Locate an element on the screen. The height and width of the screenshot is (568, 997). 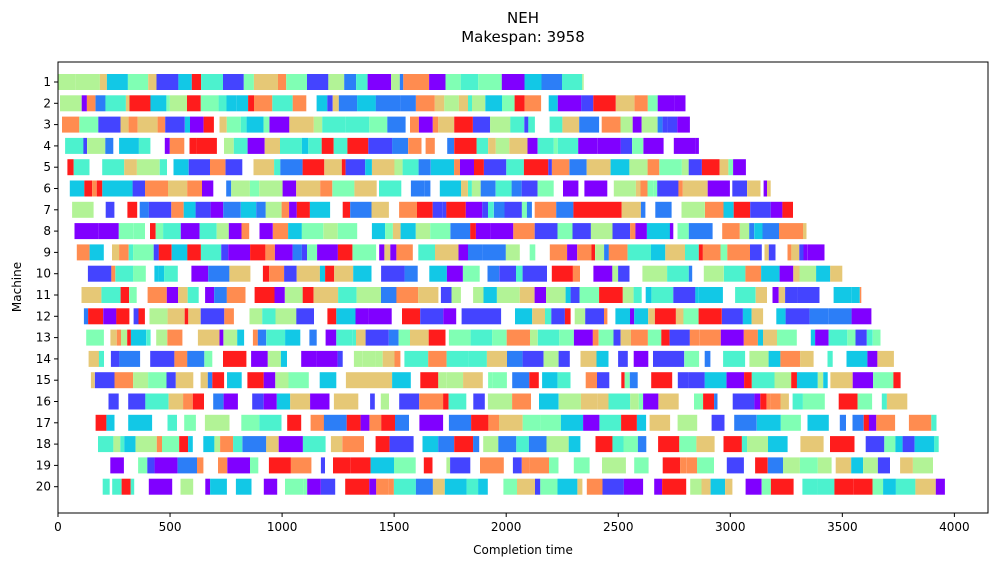
y-tick-label: 7 is located at coordinates (47, 210).